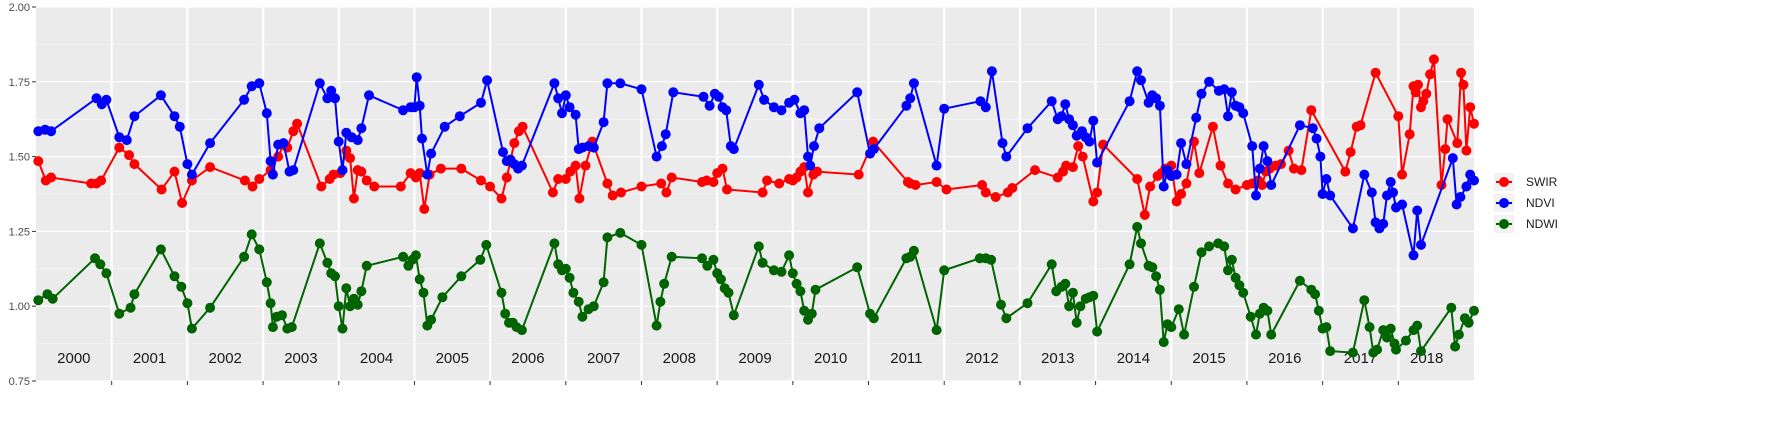  Describe the element at coordinates (1504, 182) in the screenshot. I see `legend-key-marker` at that location.